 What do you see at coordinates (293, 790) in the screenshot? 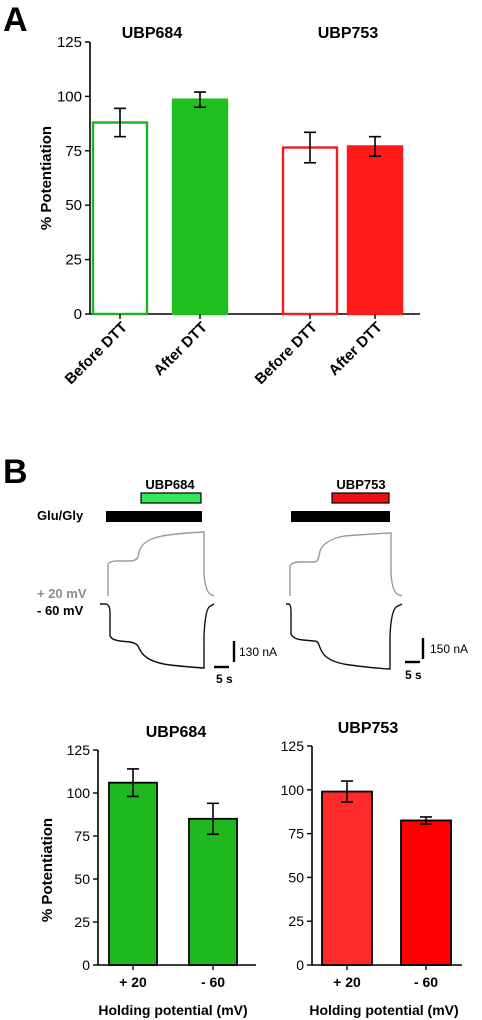
I see `chart-b2-ytick-label: 100` at bounding box center [293, 790].